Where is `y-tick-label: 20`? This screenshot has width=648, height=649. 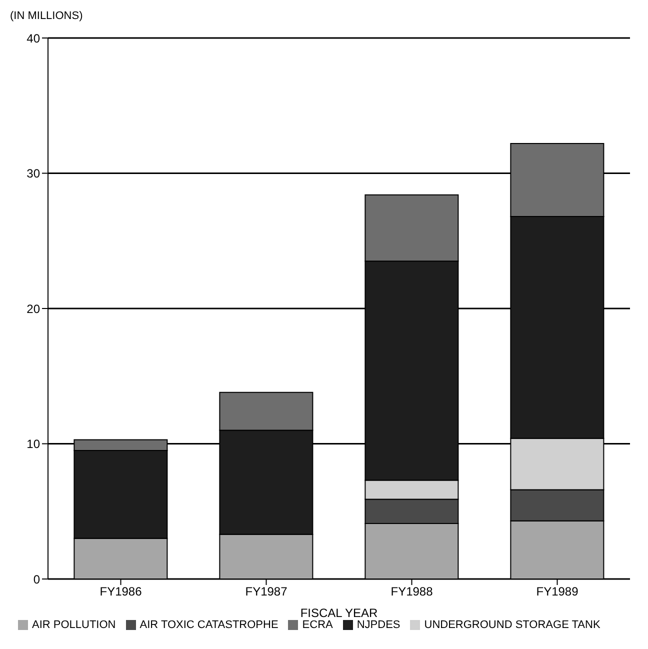
y-tick-label: 20 is located at coordinates (33, 309).